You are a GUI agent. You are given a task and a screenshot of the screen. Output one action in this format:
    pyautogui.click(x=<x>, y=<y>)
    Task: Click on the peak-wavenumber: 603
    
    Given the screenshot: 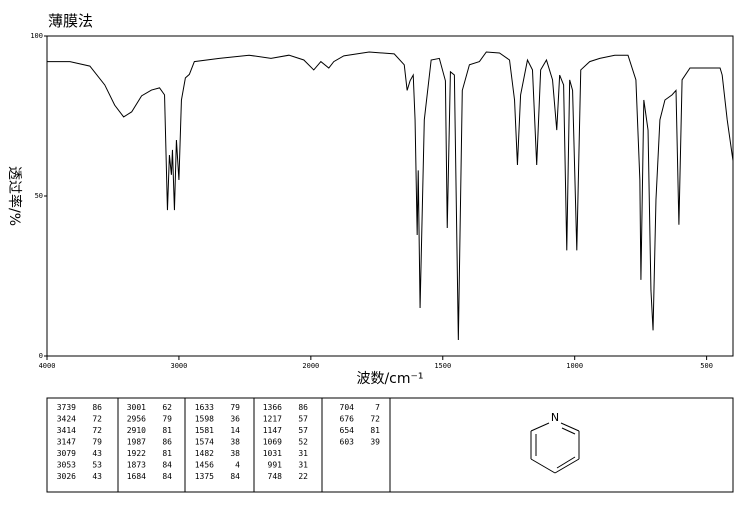 What is the action you would take?
    pyautogui.click(x=347, y=442)
    